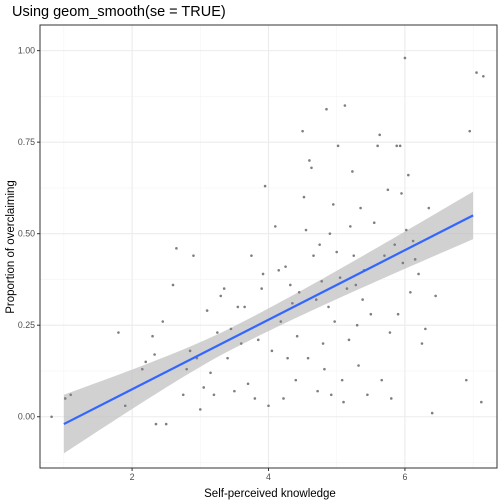 This screenshot has height=504, width=504. What do you see at coordinates (26, 51) in the screenshot?
I see `y-tick-label: 1.00` at bounding box center [26, 51].